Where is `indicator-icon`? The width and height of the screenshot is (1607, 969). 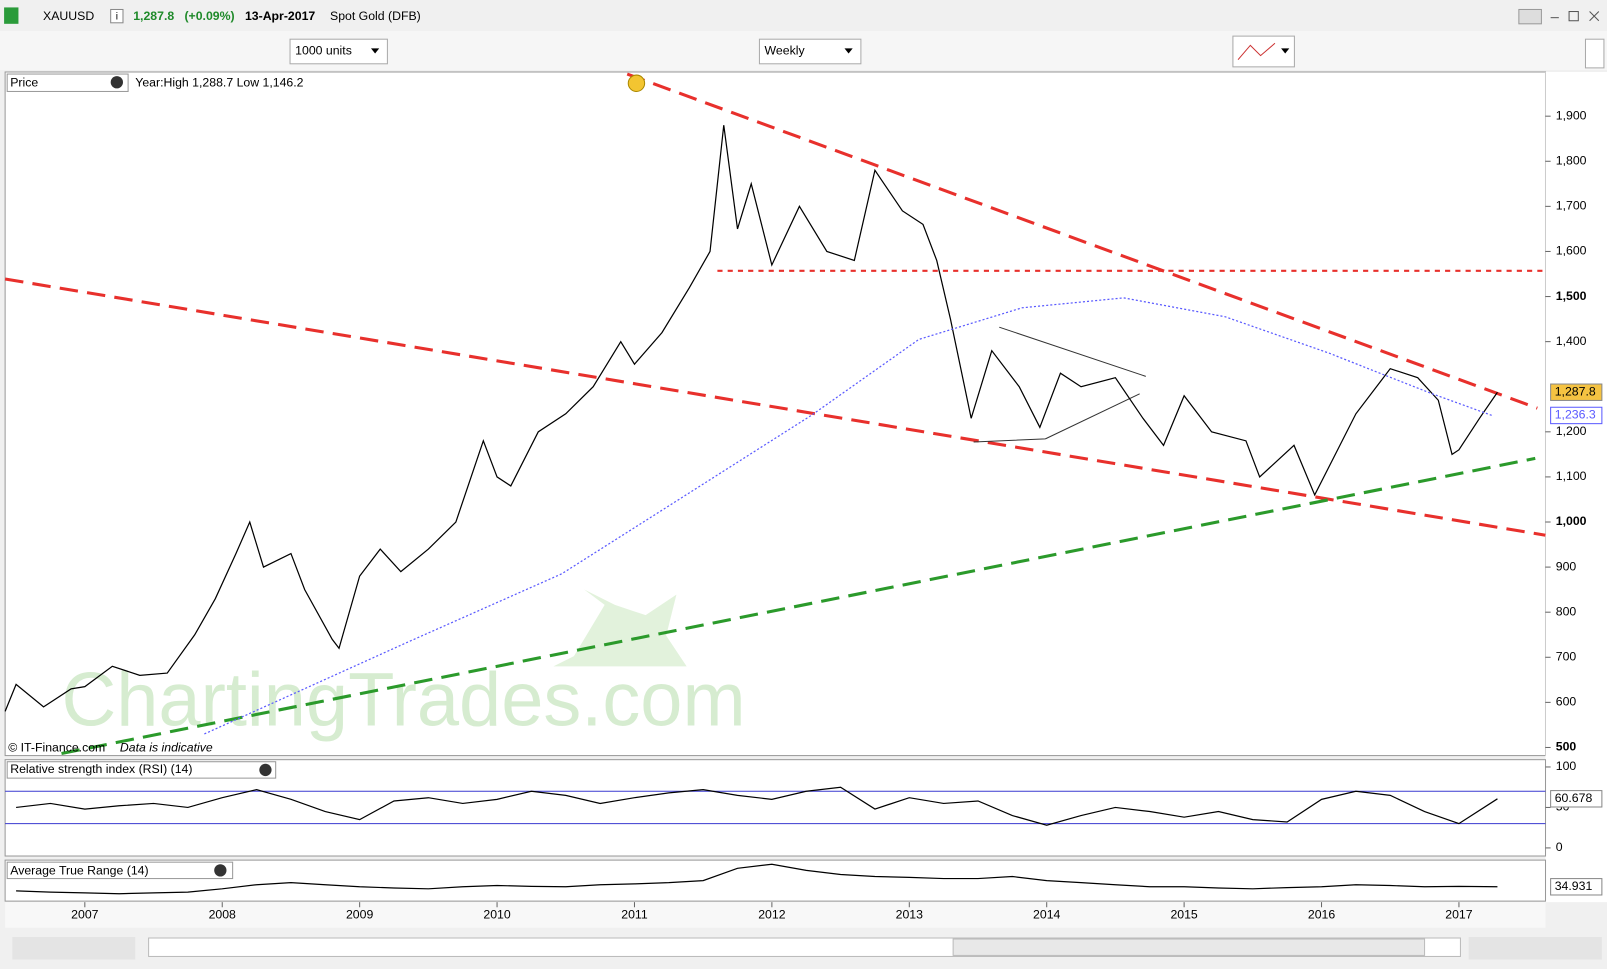
indicator-icon is located at coordinates (1256, 51).